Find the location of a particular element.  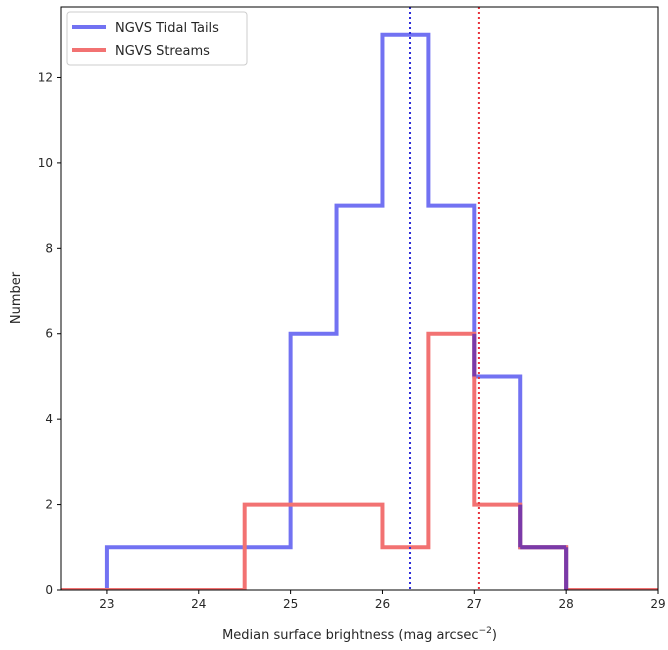

y-tick-label: 2 is located at coordinates (49, 505).